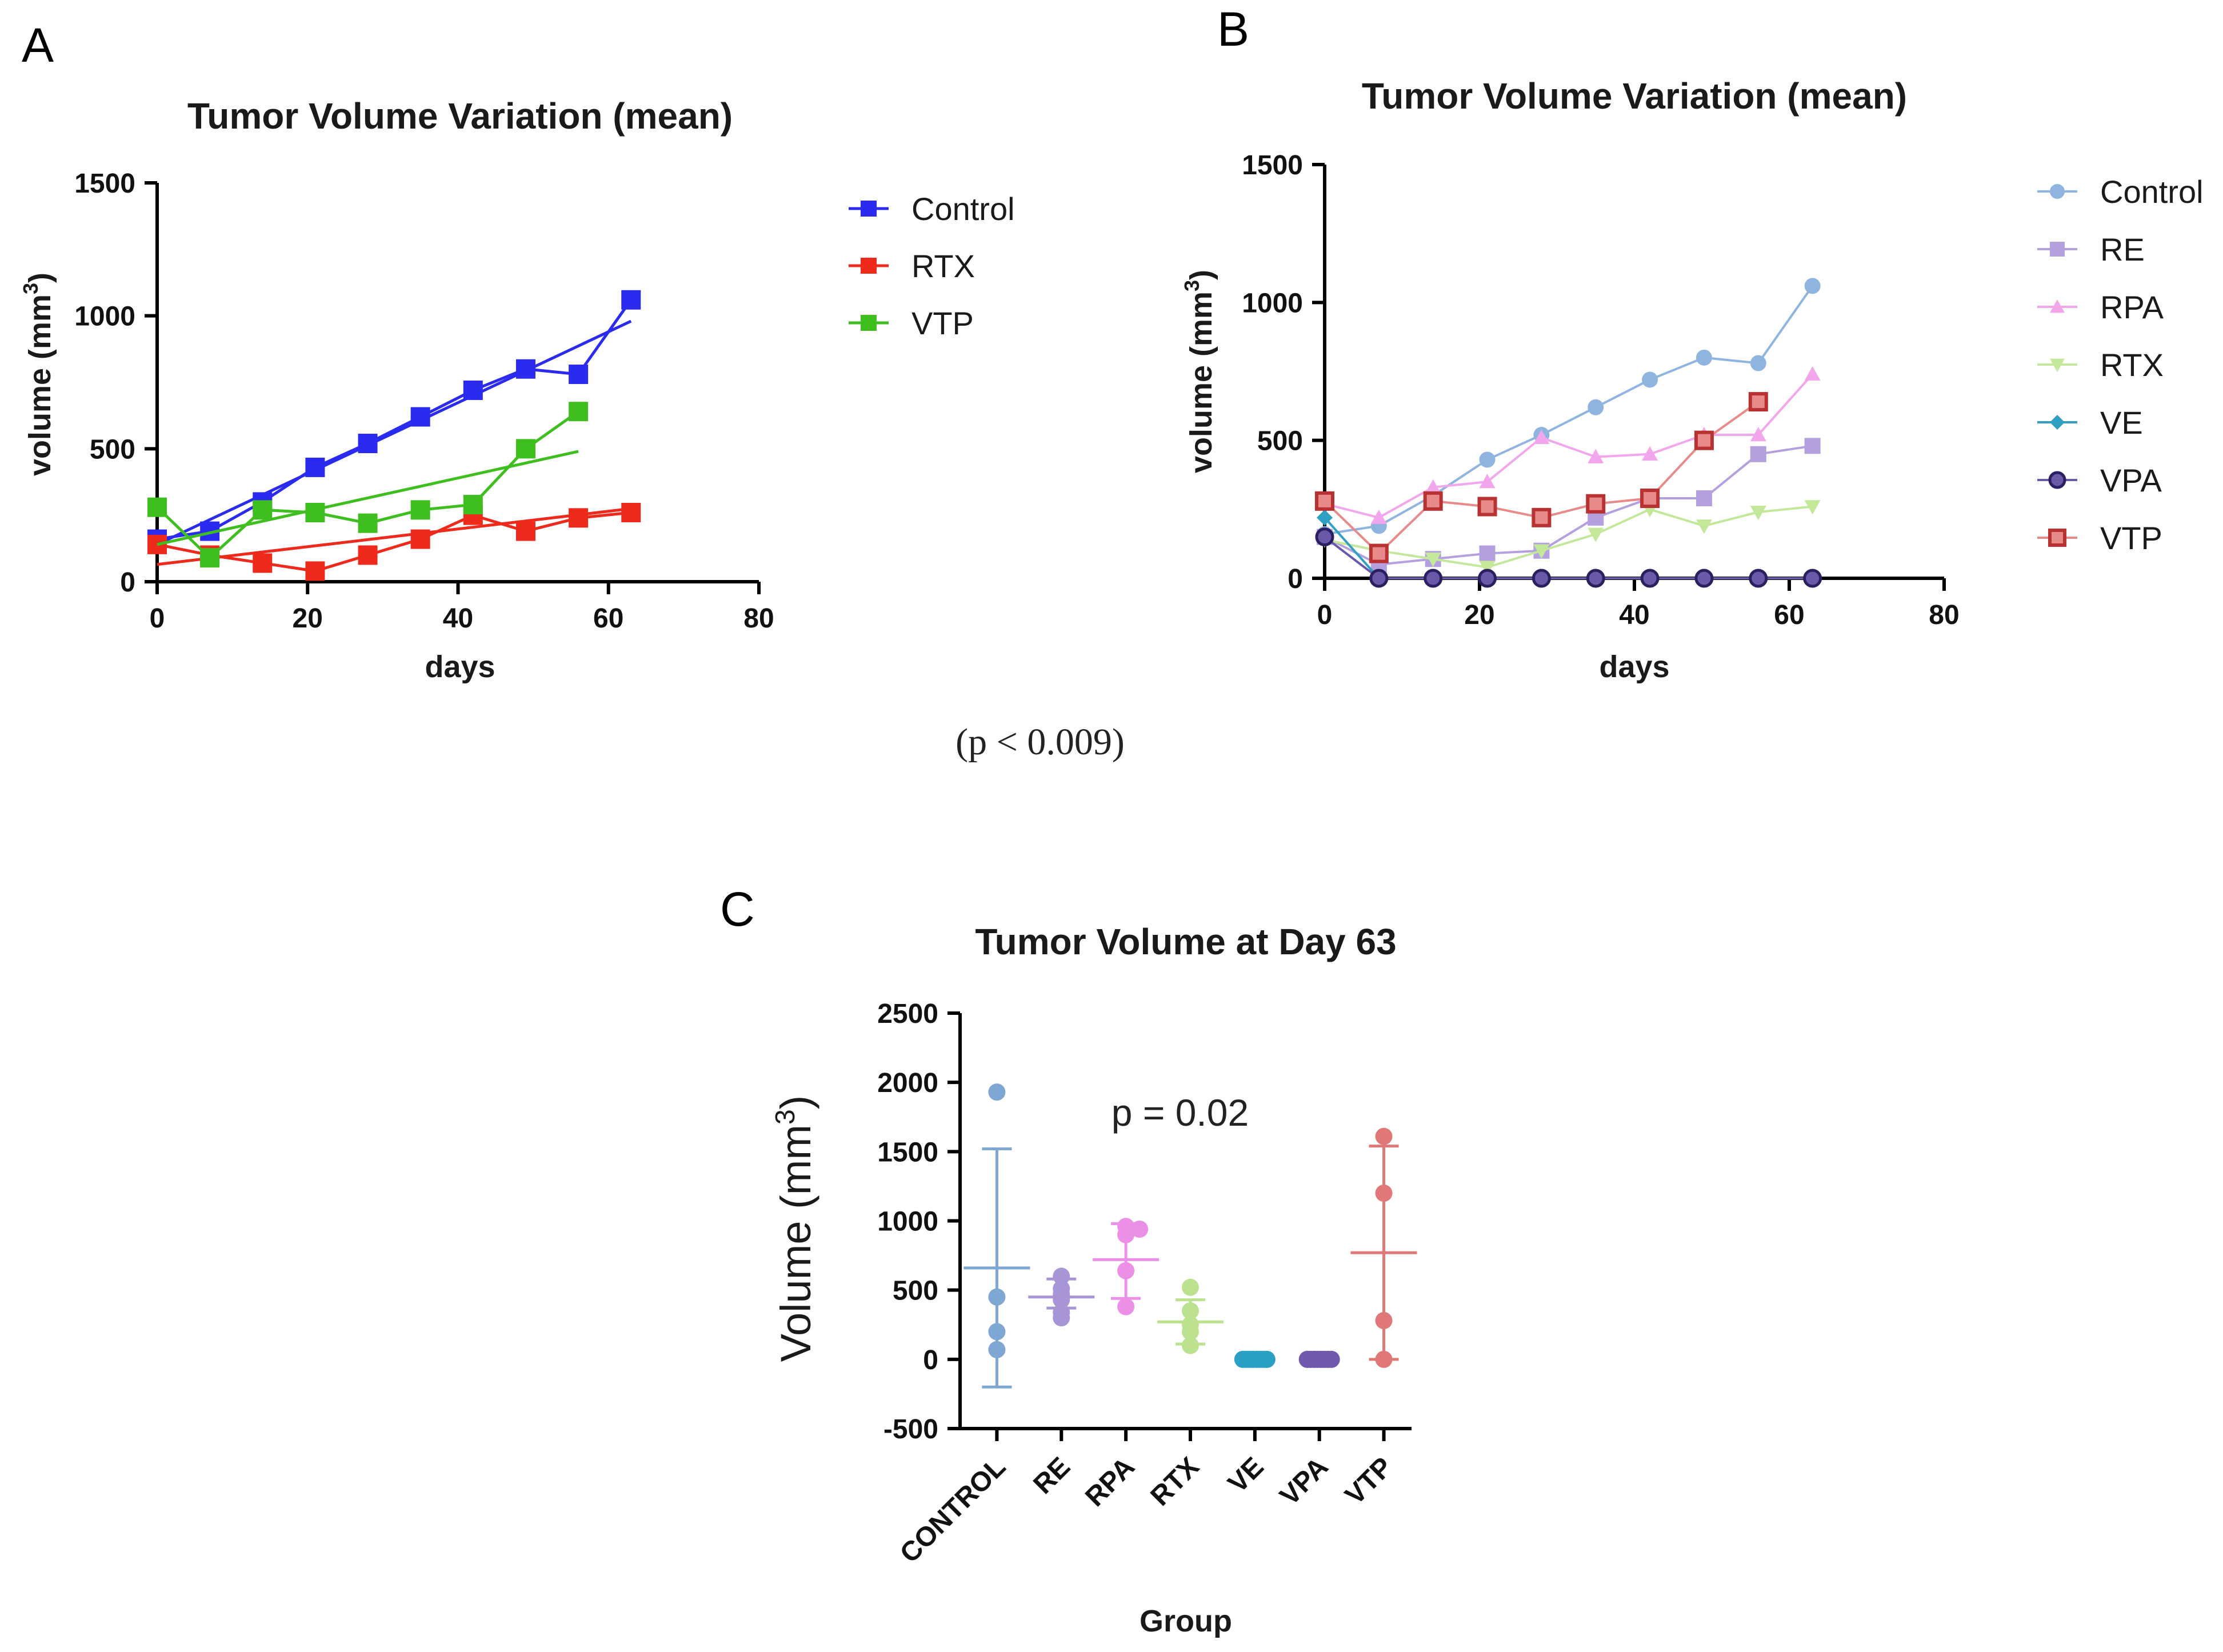 Image resolution: width=2223 pixels, height=1652 pixels. I want to click on y-axis-title-c-sup: 3, so click(786, 1117).